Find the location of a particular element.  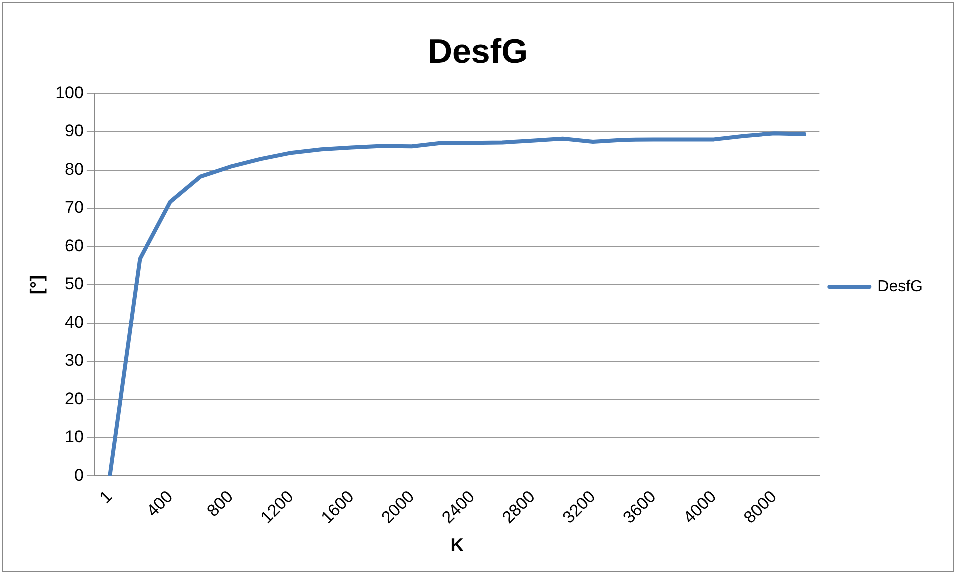

y-tick-label: 60 is located at coordinates (74, 246).